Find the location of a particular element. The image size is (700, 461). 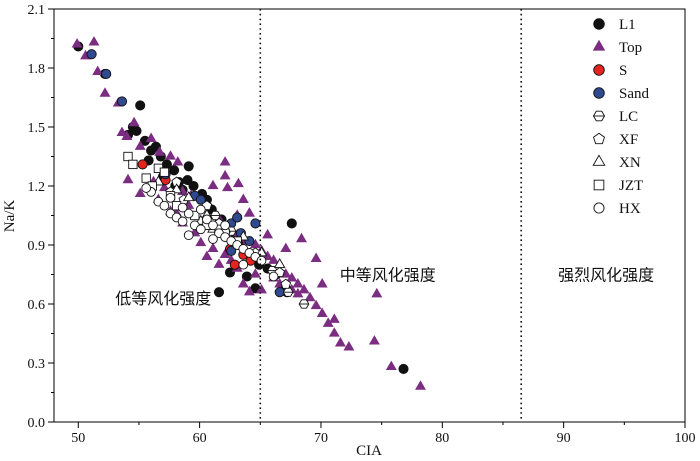

legend-label-hx: HX is located at coordinates (630, 209).